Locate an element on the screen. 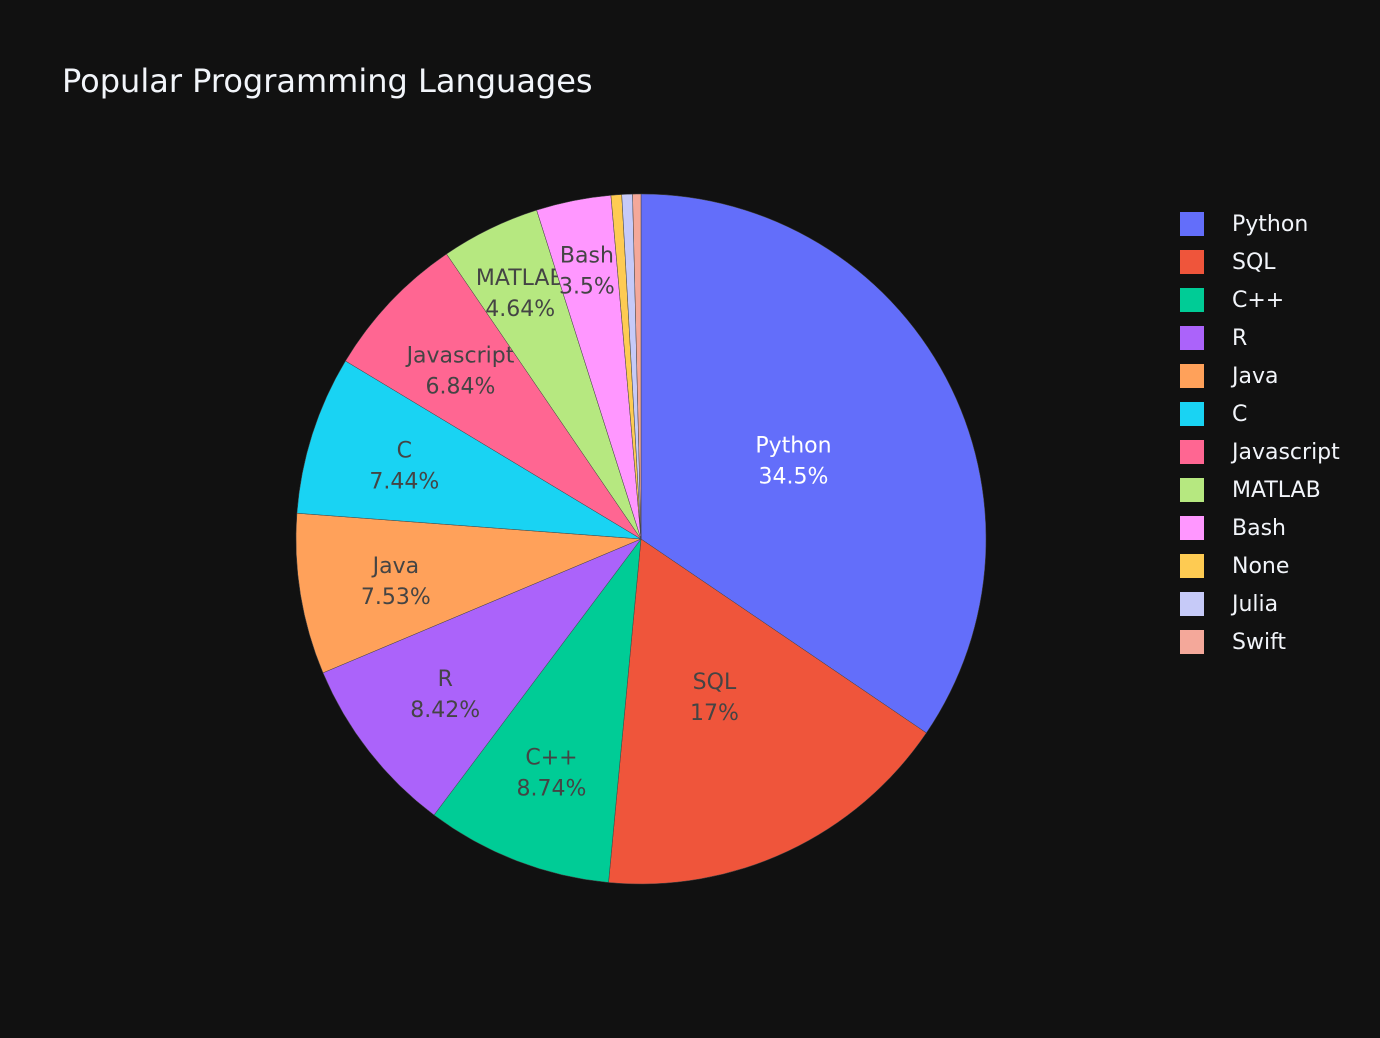 This screenshot has height=1038, width=1380. legend-item-r: R is located at coordinates (1260, 338).